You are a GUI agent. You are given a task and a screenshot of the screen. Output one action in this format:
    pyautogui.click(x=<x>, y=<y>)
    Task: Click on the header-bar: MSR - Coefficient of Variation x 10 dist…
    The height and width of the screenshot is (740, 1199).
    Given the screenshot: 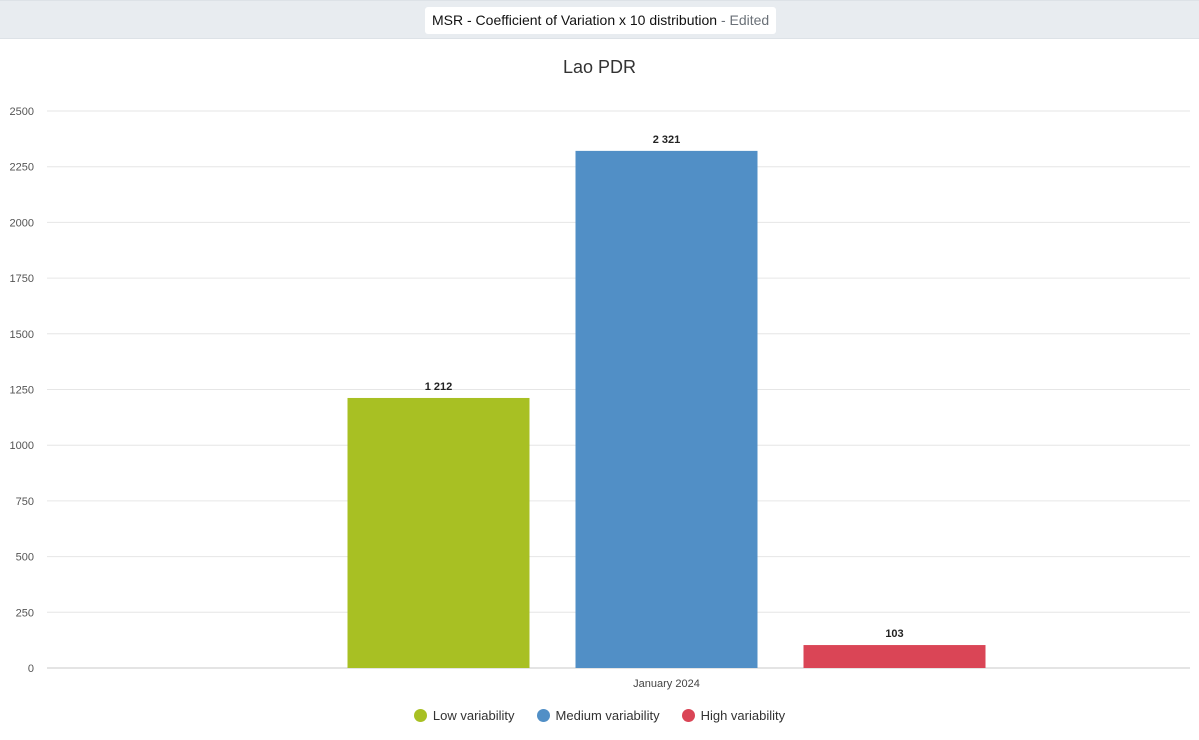 What is the action you would take?
    pyautogui.click(x=599, y=19)
    